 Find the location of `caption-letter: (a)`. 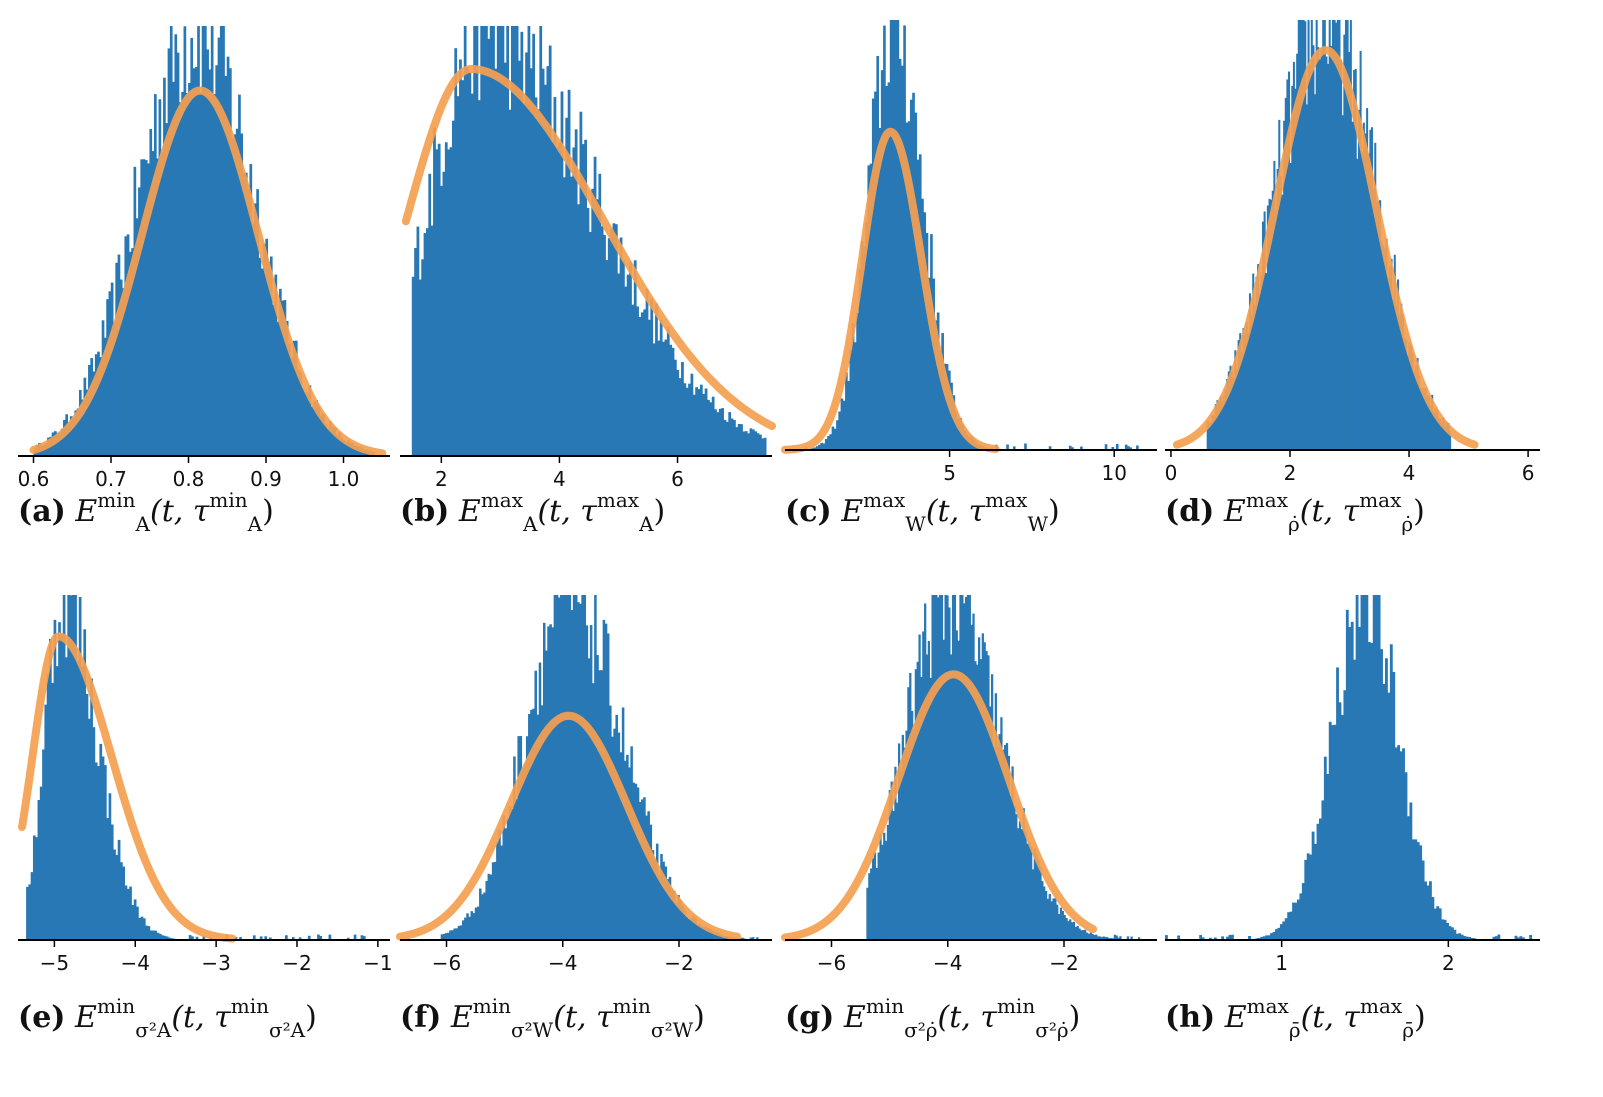

caption-letter: (a) is located at coordinates (42, 511).